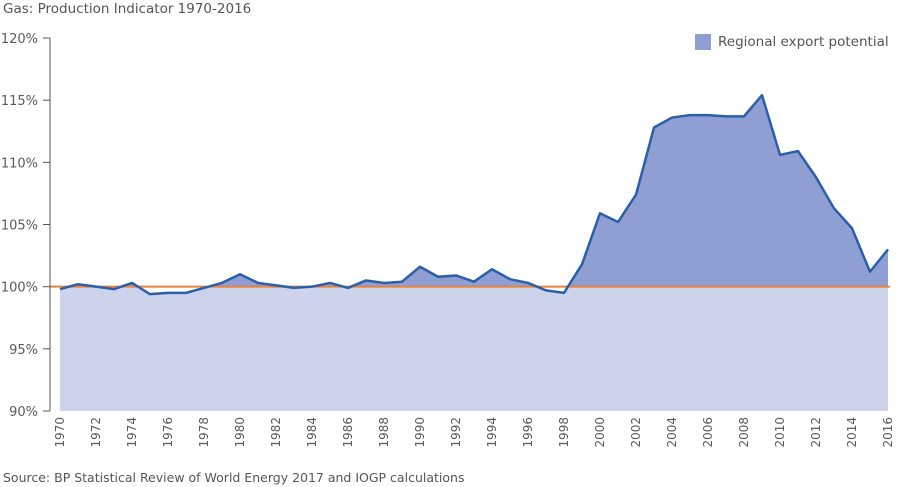  I want to click on x-tick-label: 2006, so click(708, 432).